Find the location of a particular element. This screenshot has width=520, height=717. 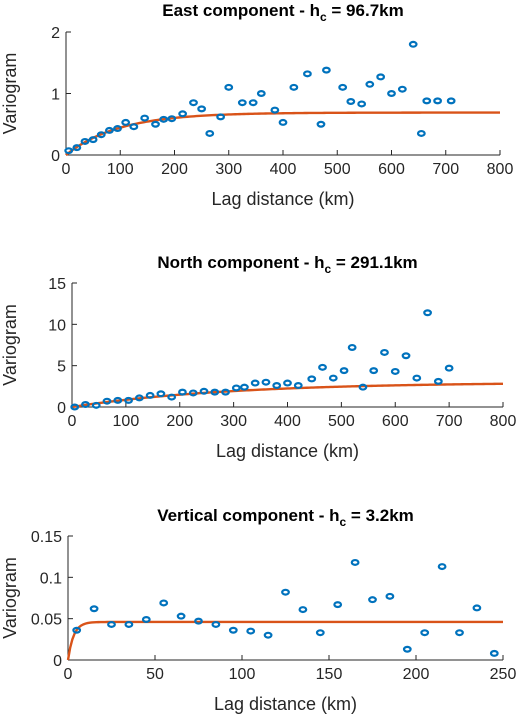

y-tick-label: 0.05 is located at coordinates (46, 620).